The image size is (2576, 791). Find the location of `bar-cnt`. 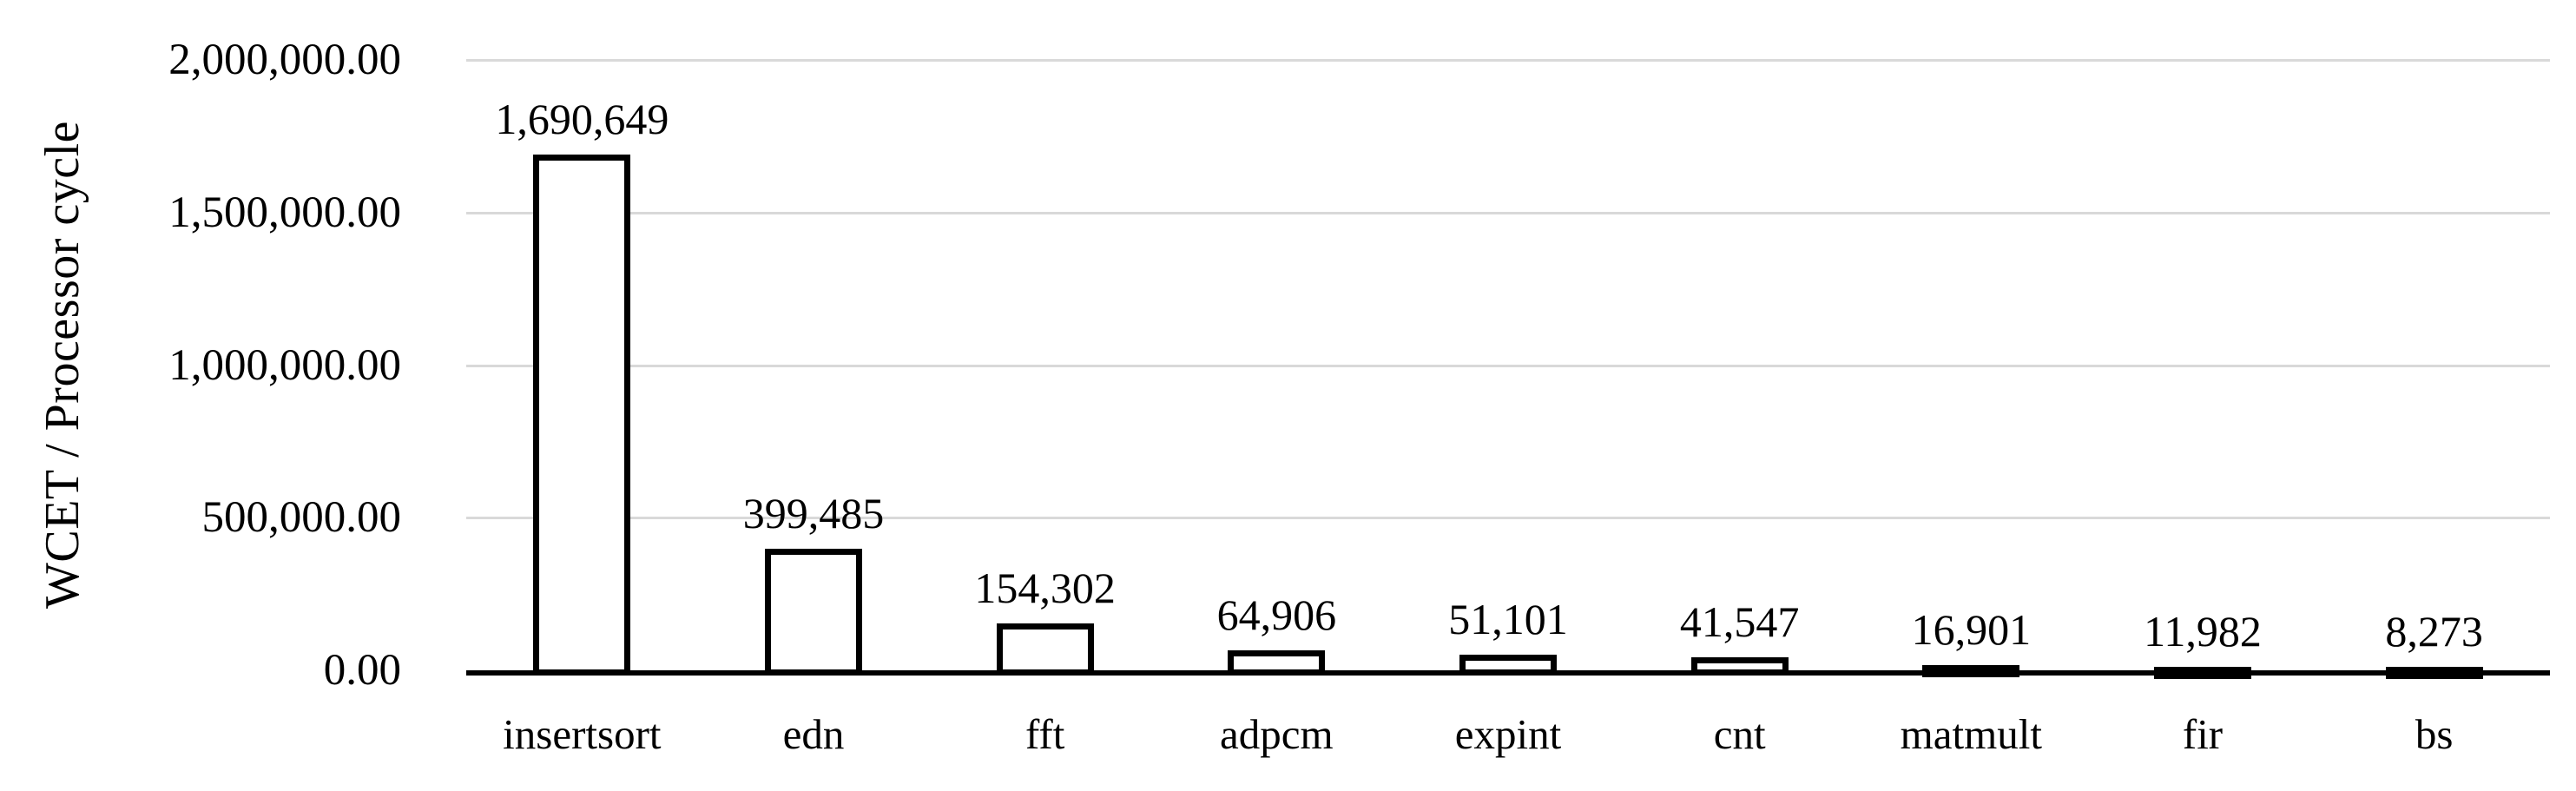

bar-cnt is located at coordinates (1740, 666).